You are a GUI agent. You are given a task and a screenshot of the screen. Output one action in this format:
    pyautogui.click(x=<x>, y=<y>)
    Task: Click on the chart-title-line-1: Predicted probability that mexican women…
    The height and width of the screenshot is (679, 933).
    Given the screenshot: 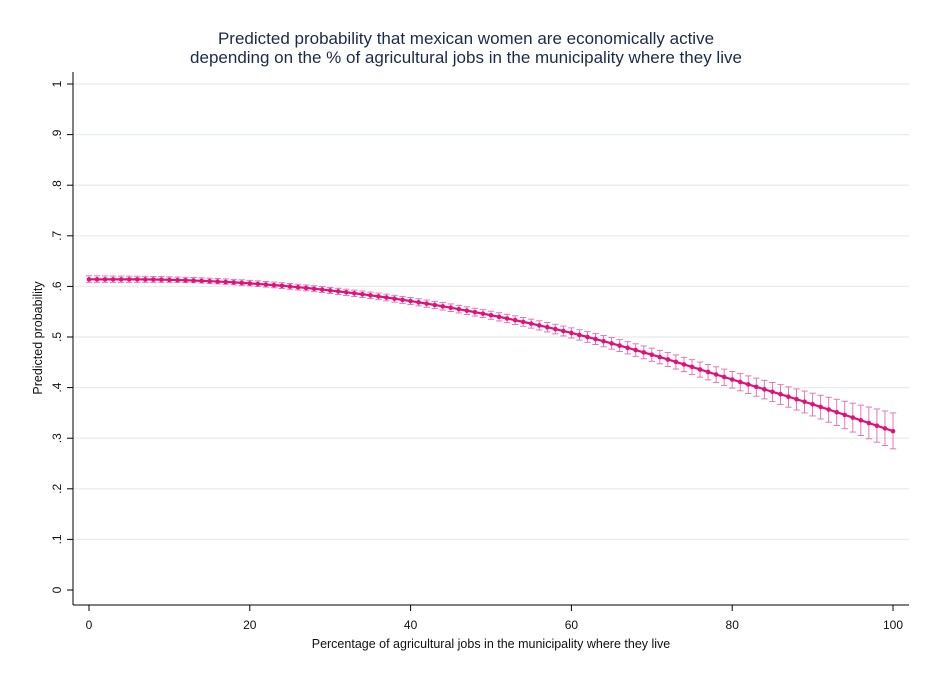 What is the action you would take?
    pyautogui.click(x=466, y=38)
    